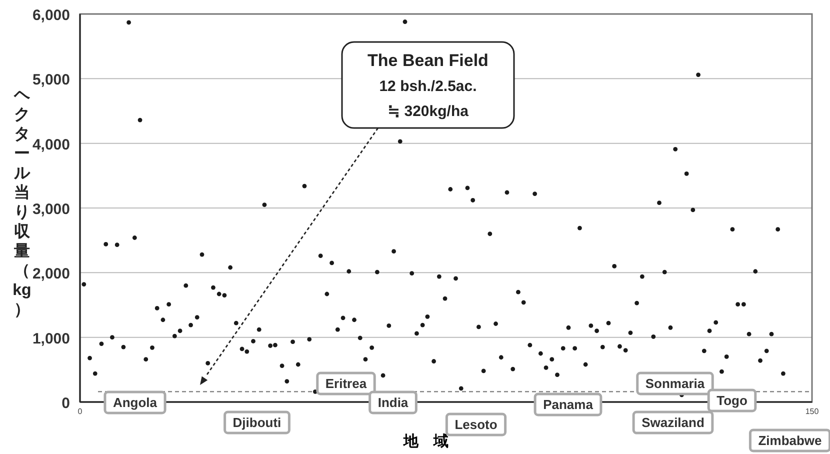 The width and height of the screenshot is (830, 454). What do you see at coordinates (51, 274) in the screenshot?
I see `y-tick-label: 2,000` at bounding box center [51, 274].